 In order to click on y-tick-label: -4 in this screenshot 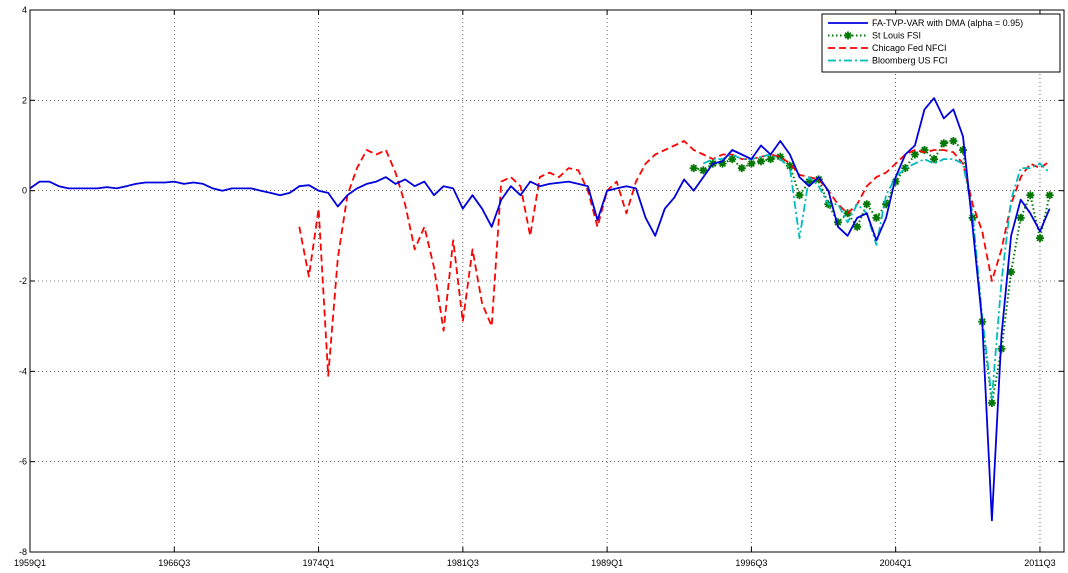, I will do `click(23, 371)`.